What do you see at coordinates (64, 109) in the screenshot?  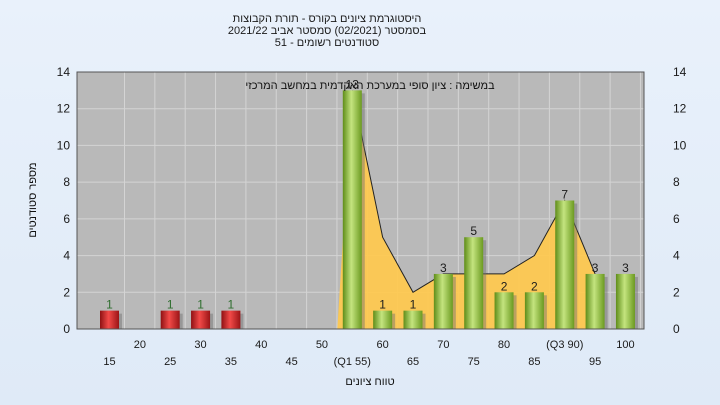 I see `y-tick-label: 12` at bounding box center [64, 109].